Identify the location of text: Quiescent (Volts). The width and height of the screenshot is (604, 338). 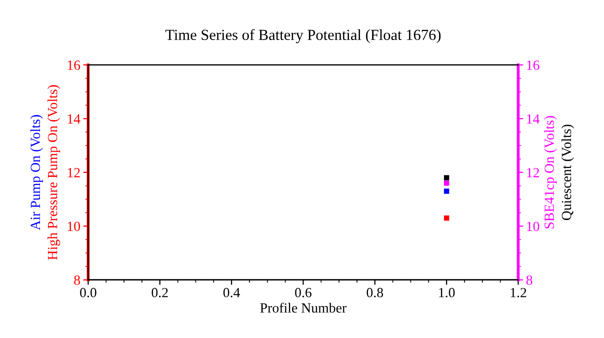
(567, 172).